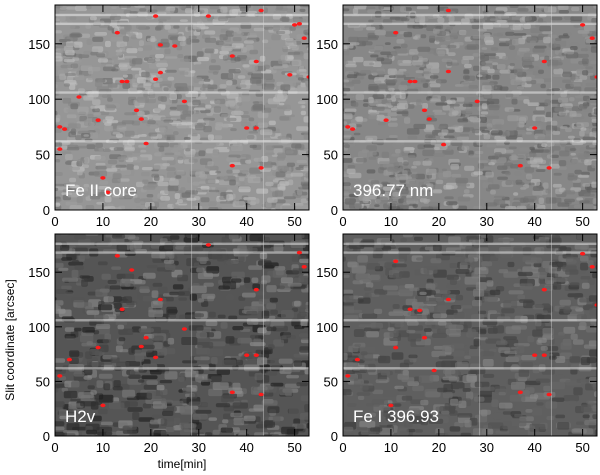 This screenshot has width=600, height=475. Describe the element at coordinates (470, 92) in the screenshot. I see `horizontal-streak` at that location.